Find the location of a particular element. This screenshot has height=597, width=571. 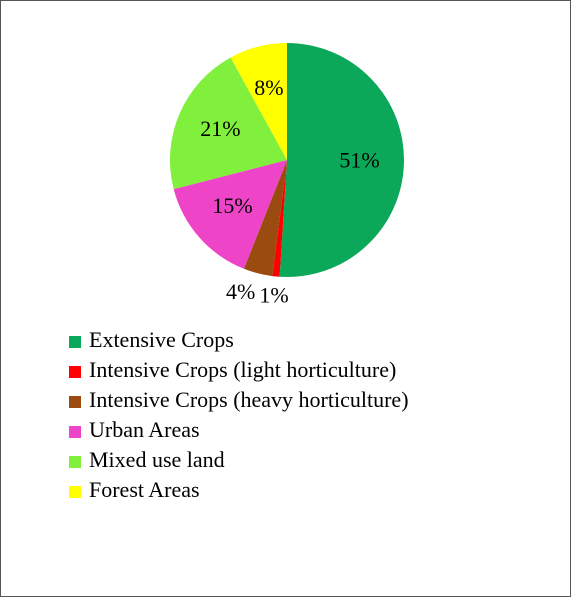

data-label: 15% is located at coordinates (232, 205).